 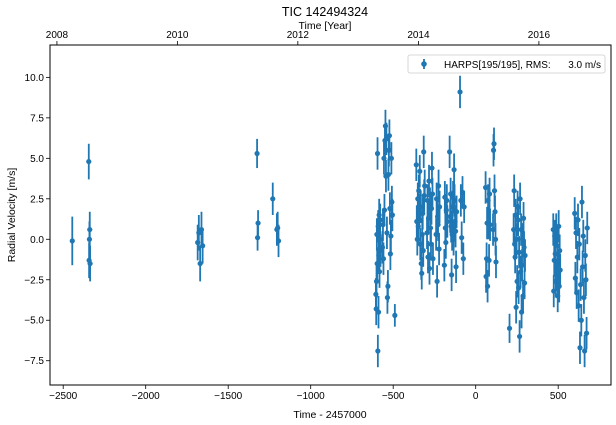 I want to click on top-x-tick-label: 2008, so click(x=57, y=35).